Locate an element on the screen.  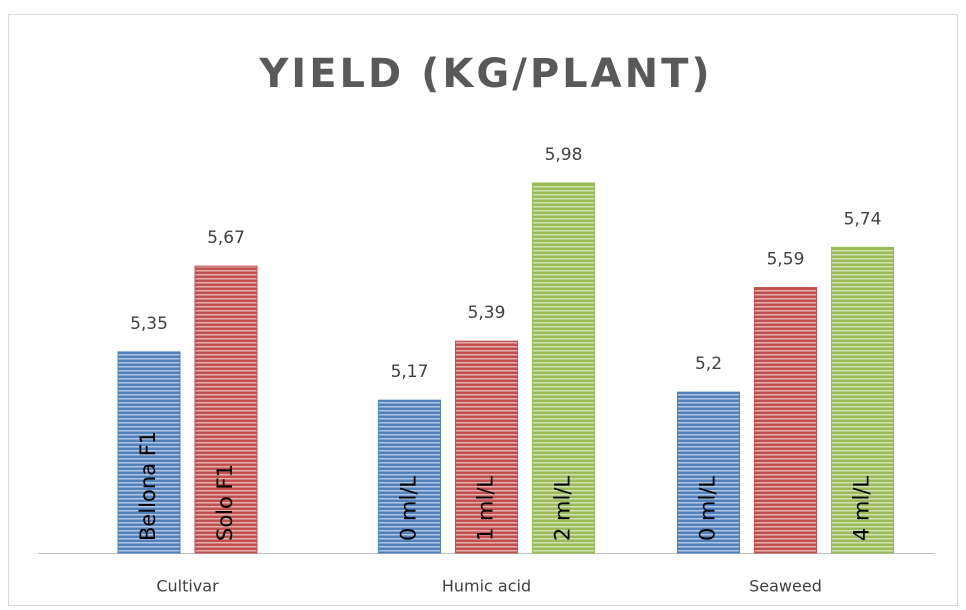
value-label: 5,74 is located at coordinates (863, 219).